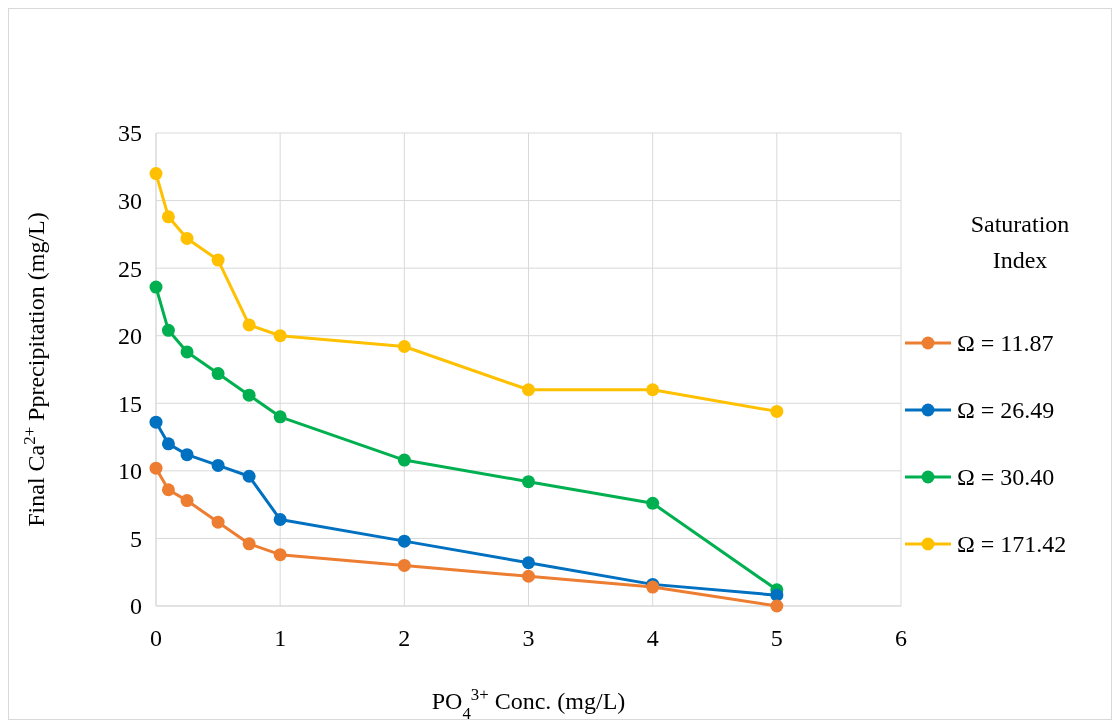  Describe the element at coordinates (652, 638) in the screenshot. I see `x-tick-label: 4` at that location.